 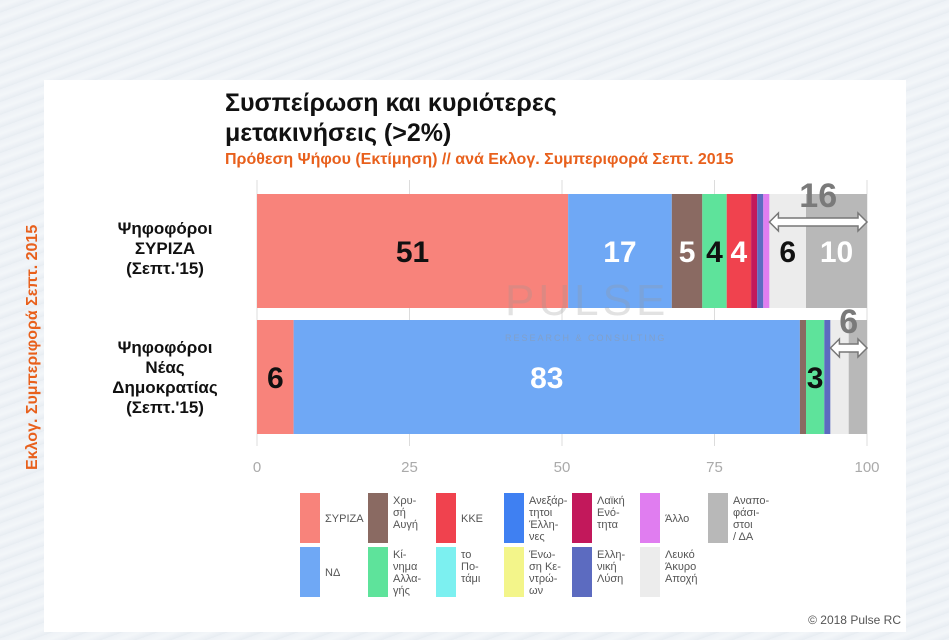 I want to click on legend-item: Ένω-ση Κε-ντρώ-ων, so click(x=539, y=573).